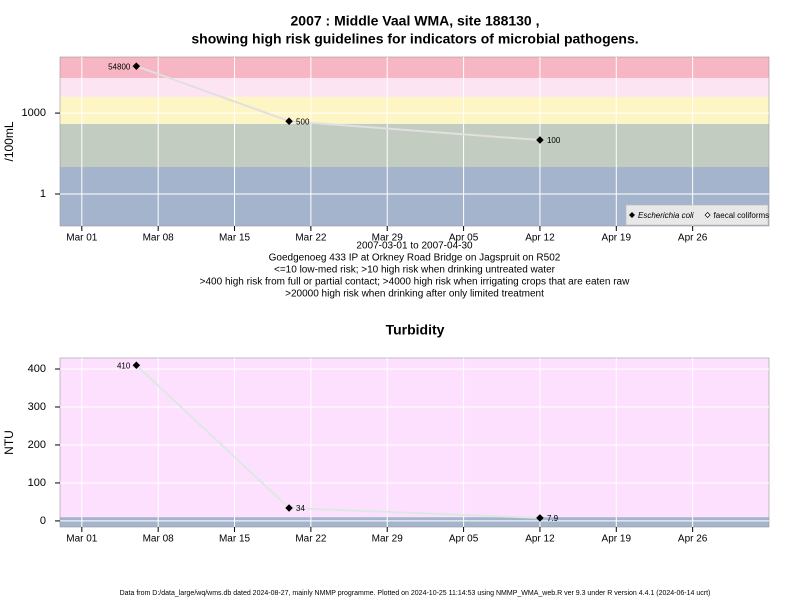 The image size is (800, 600). What do you see at coordinates (37, 483) in the screenshot?
I see `y-tick-label: 100` at bounding box center [37, 483].